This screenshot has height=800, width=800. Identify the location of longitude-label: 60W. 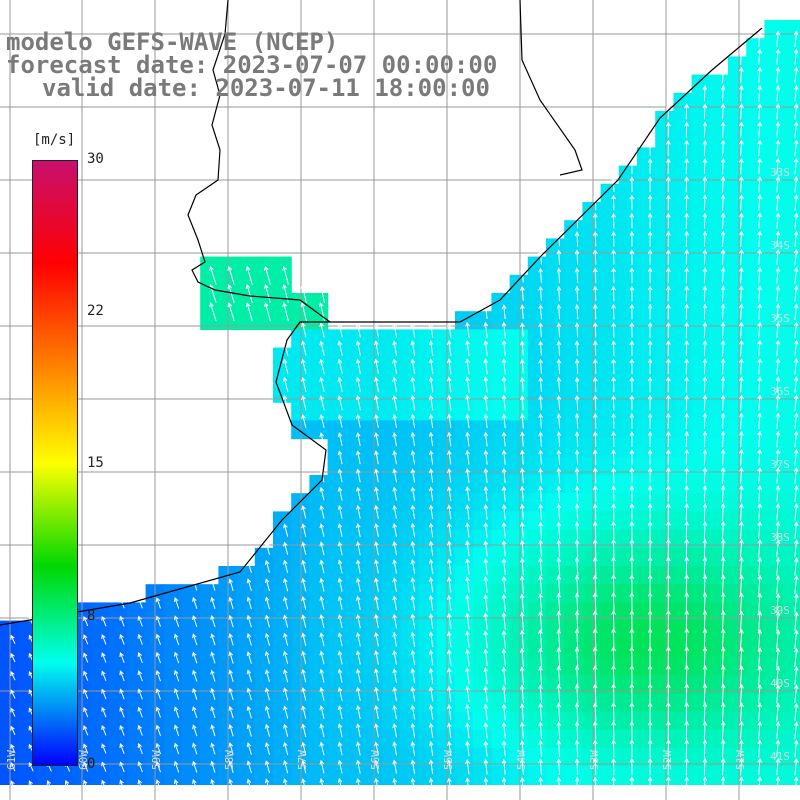
(83, 760).